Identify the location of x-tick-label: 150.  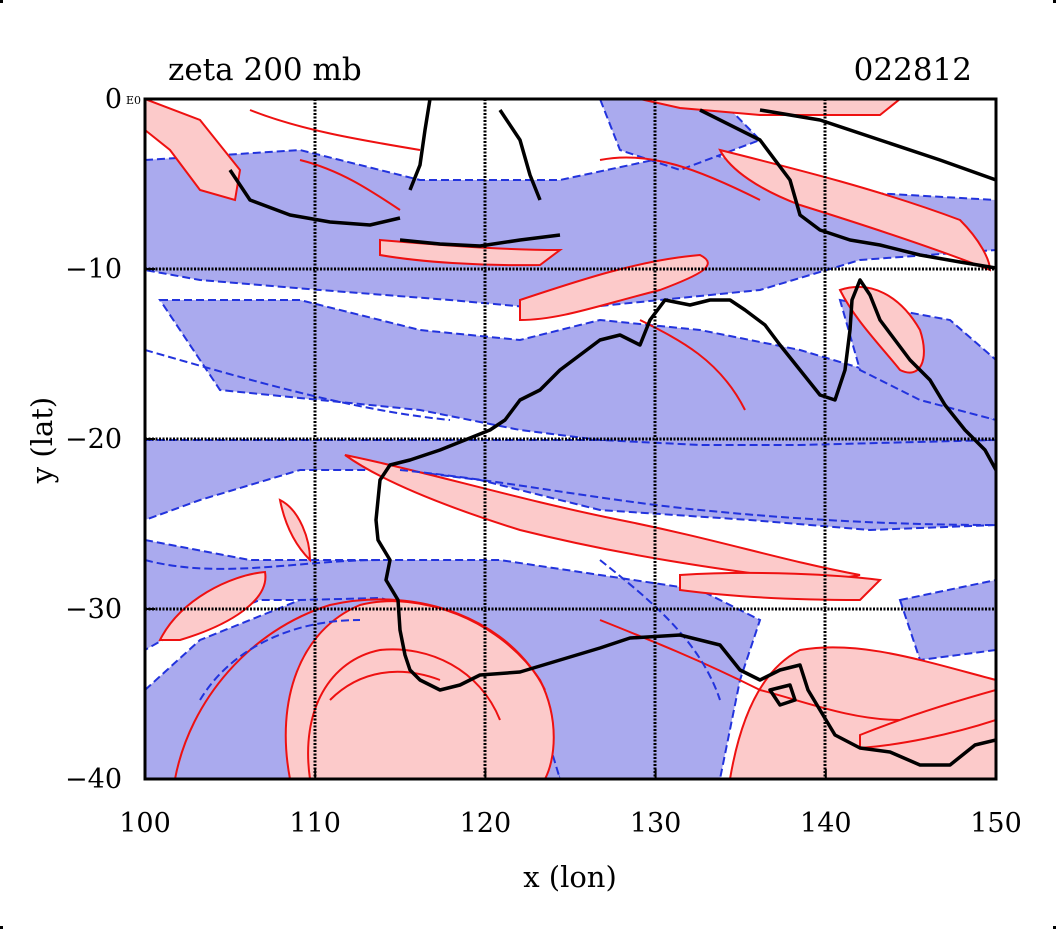
(996, 823).